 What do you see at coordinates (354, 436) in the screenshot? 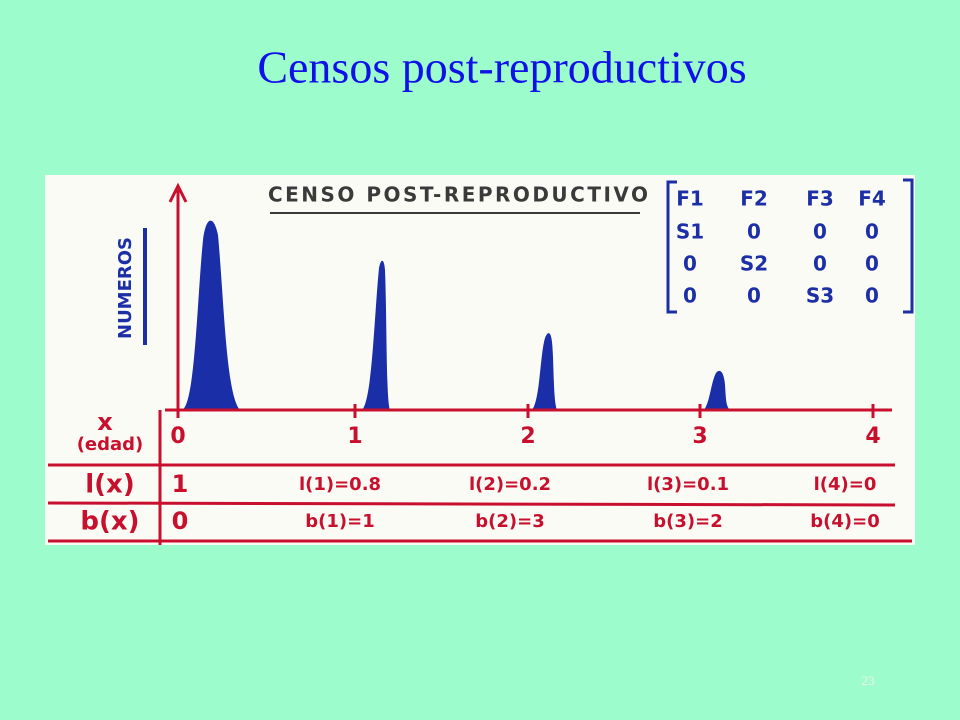
I see `x-tick-label: 1` at bounding box center [354, 436].